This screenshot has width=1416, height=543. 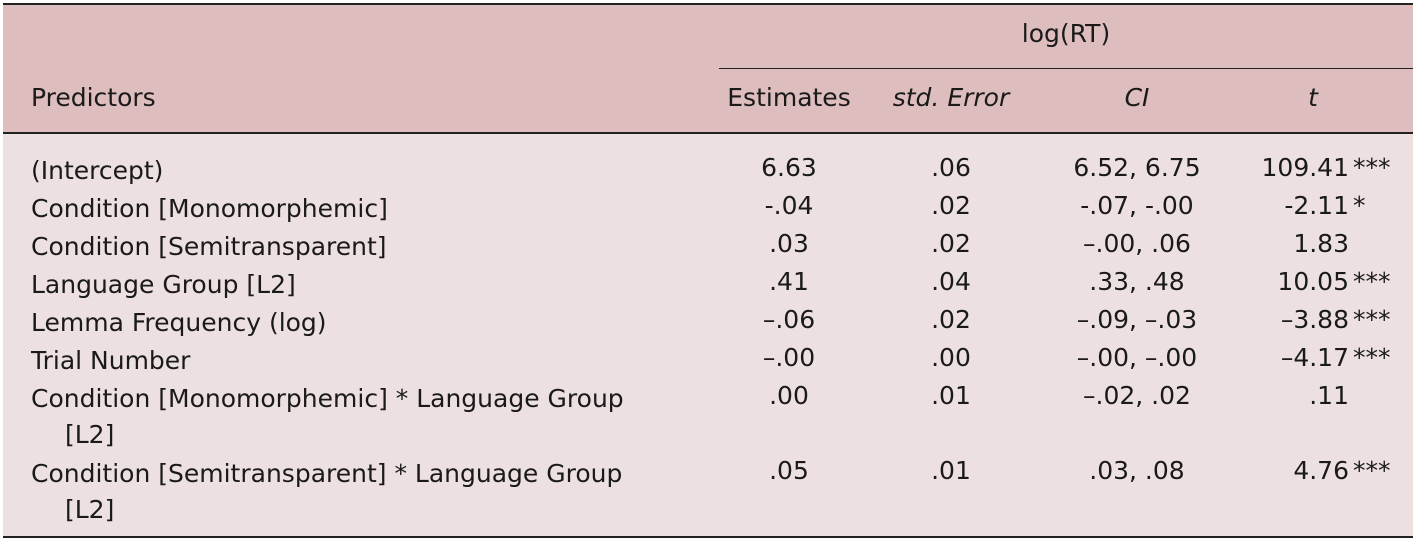 What do you see at coordinates (97, 170) in the screenshot?
I see `predictor-name: (Intercept)` at bounding box center [97, 170].